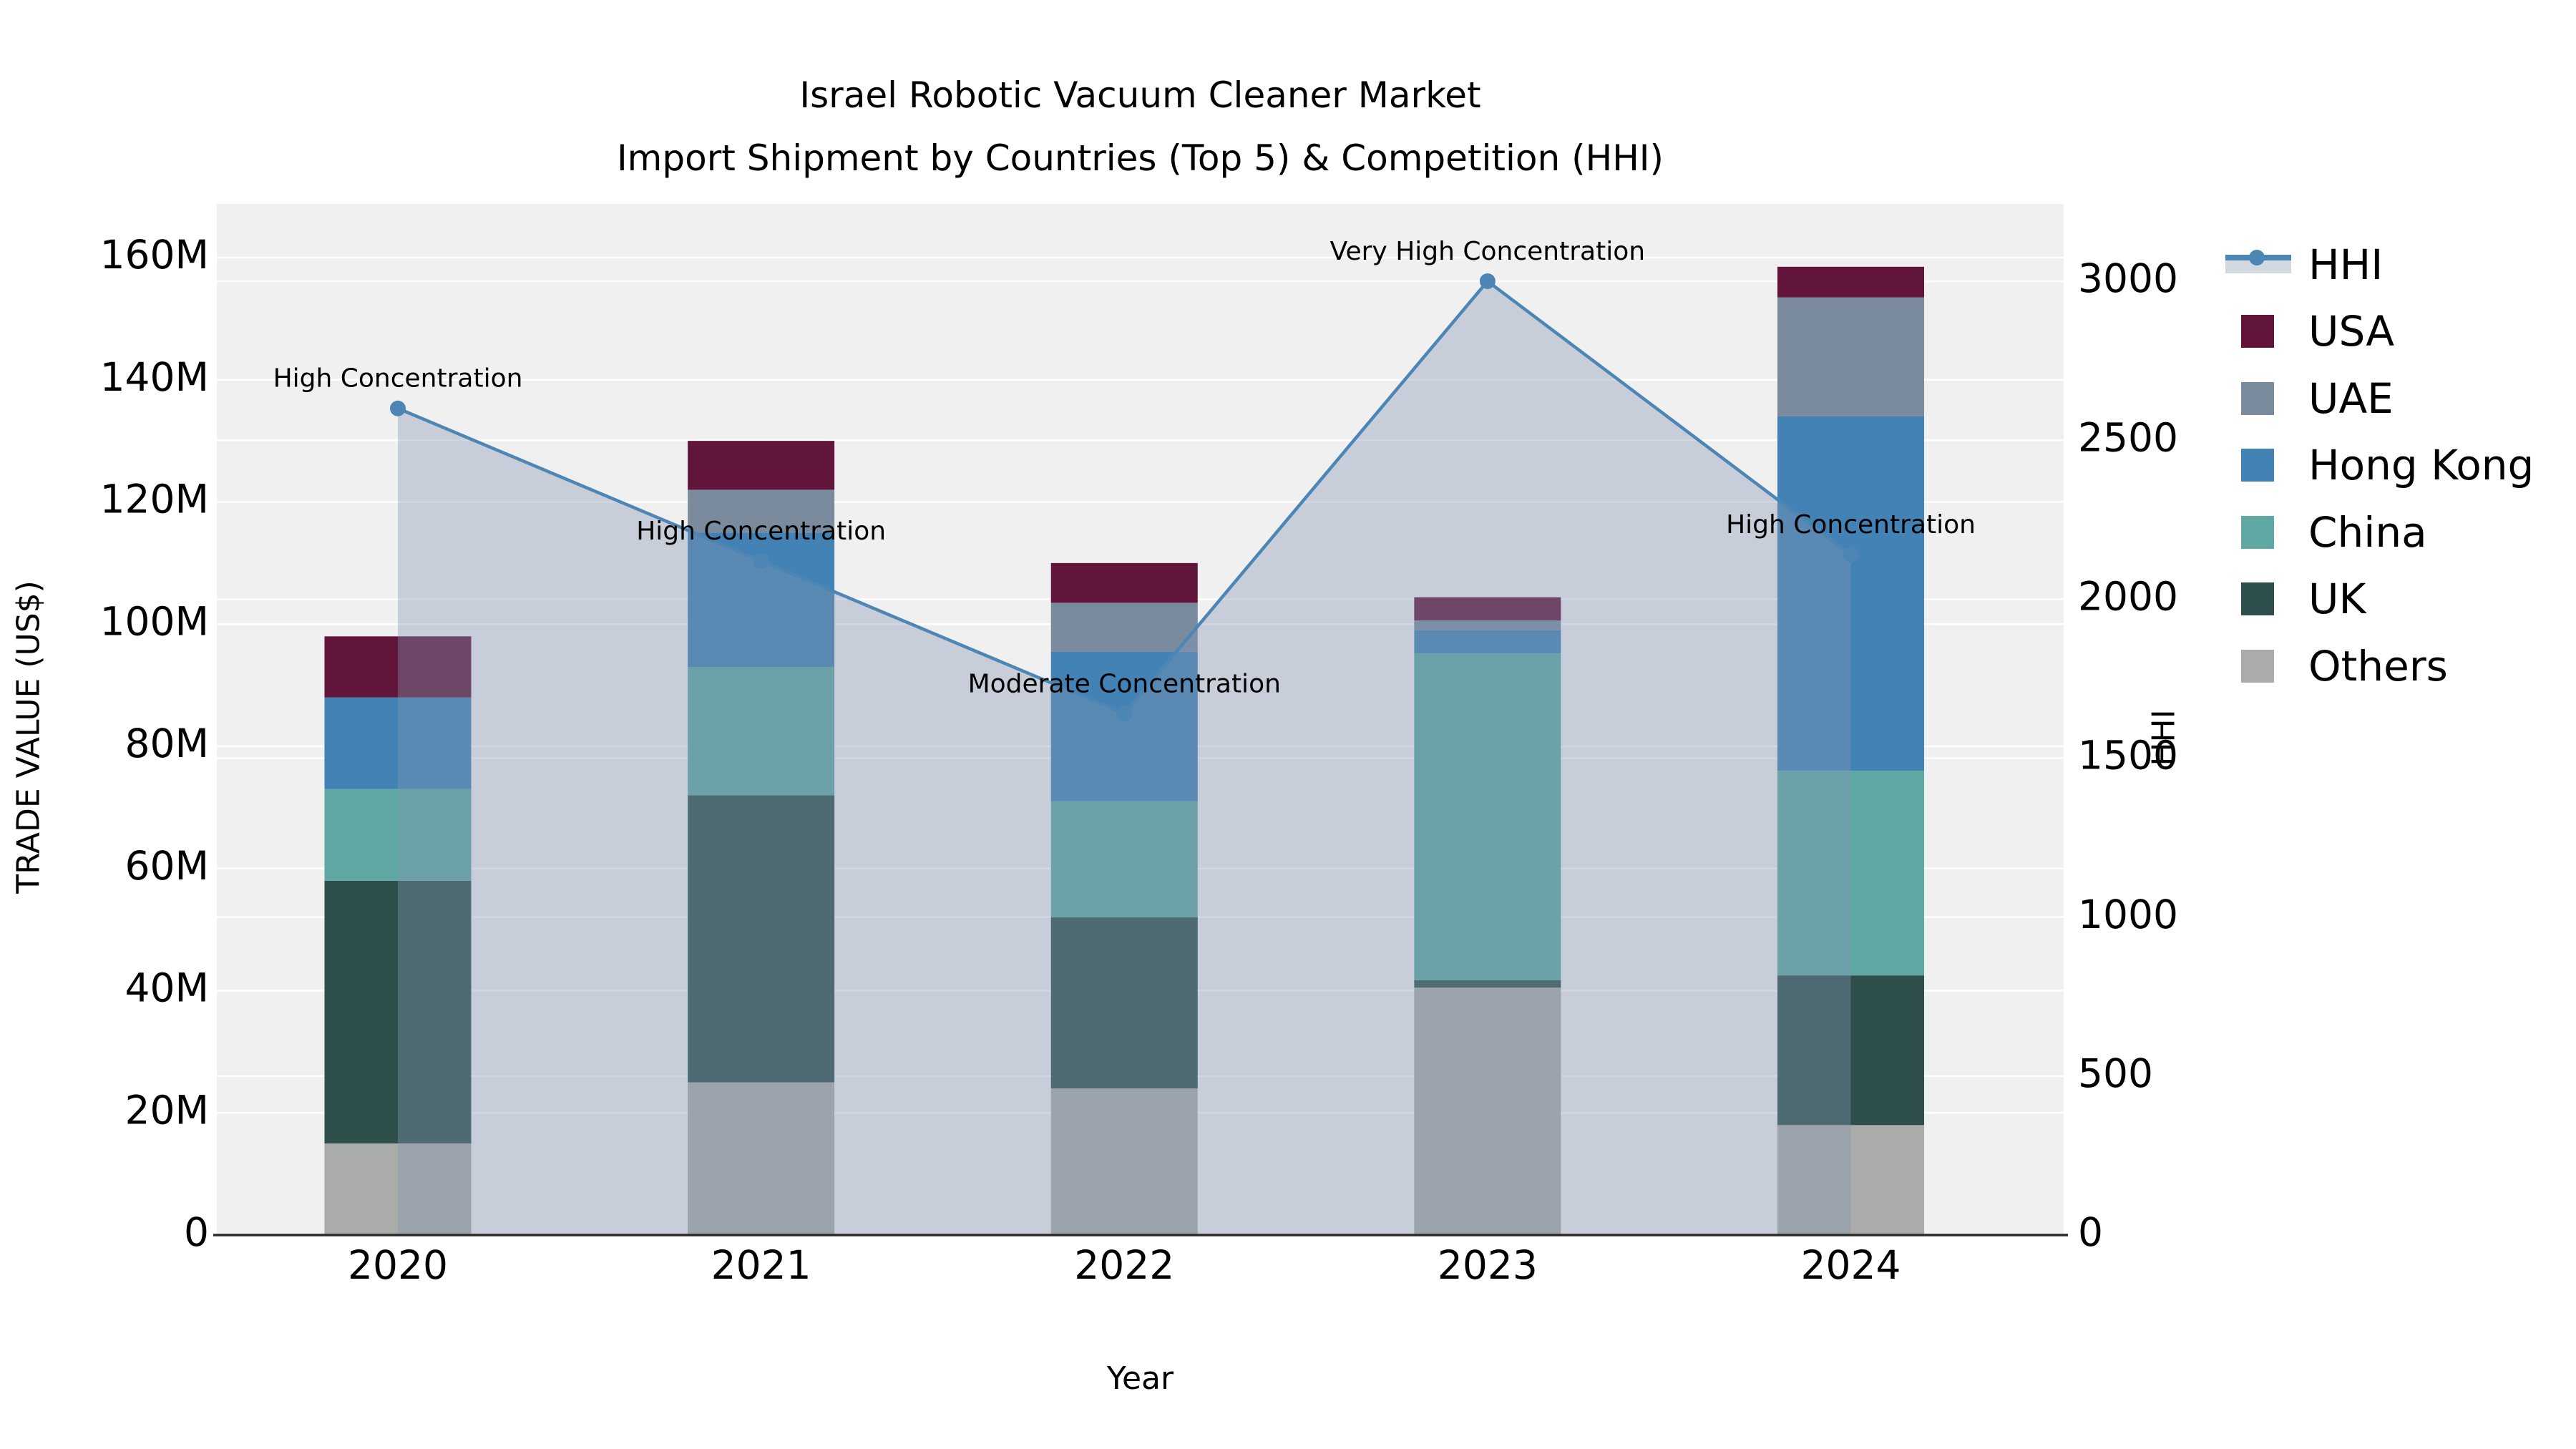 This screenshot has height=1449, width=2576. I want to click on hhi-point-2024, so click(1851, 555).